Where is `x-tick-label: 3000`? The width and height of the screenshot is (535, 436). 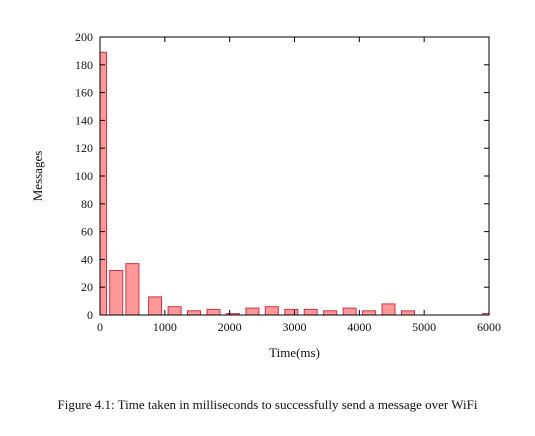
x-tick-label: 3000 is located at coordinates (295, 327).